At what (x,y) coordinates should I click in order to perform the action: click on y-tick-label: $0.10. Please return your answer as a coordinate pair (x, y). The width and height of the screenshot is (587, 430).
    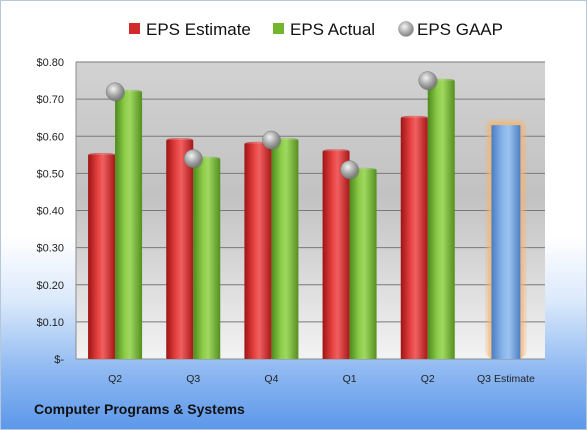
    Looking at the image, I should click on (50, 323).